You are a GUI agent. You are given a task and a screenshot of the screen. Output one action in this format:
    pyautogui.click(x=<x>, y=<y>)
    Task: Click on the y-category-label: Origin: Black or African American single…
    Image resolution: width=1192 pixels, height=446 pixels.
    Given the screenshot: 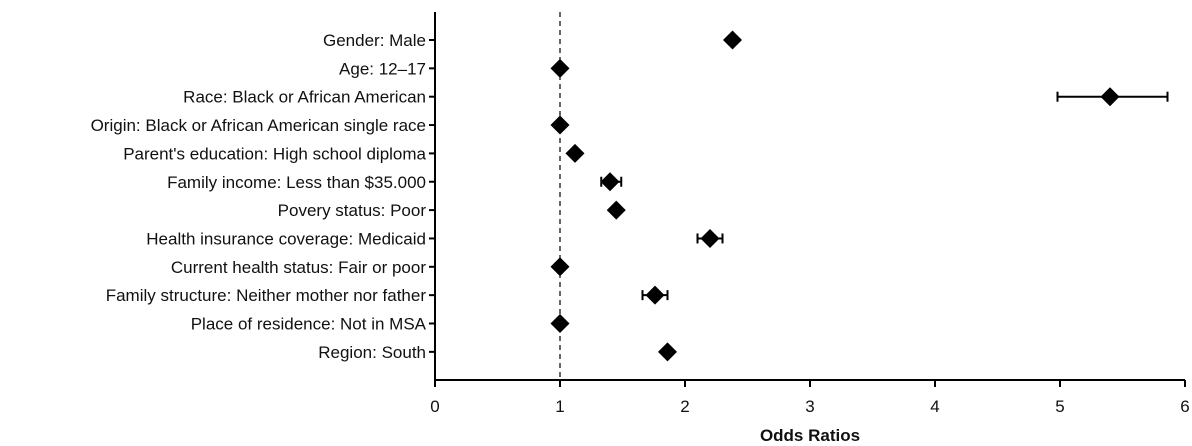 What is the action you would take?
    pyautogui.click(x=258, y=125)
    